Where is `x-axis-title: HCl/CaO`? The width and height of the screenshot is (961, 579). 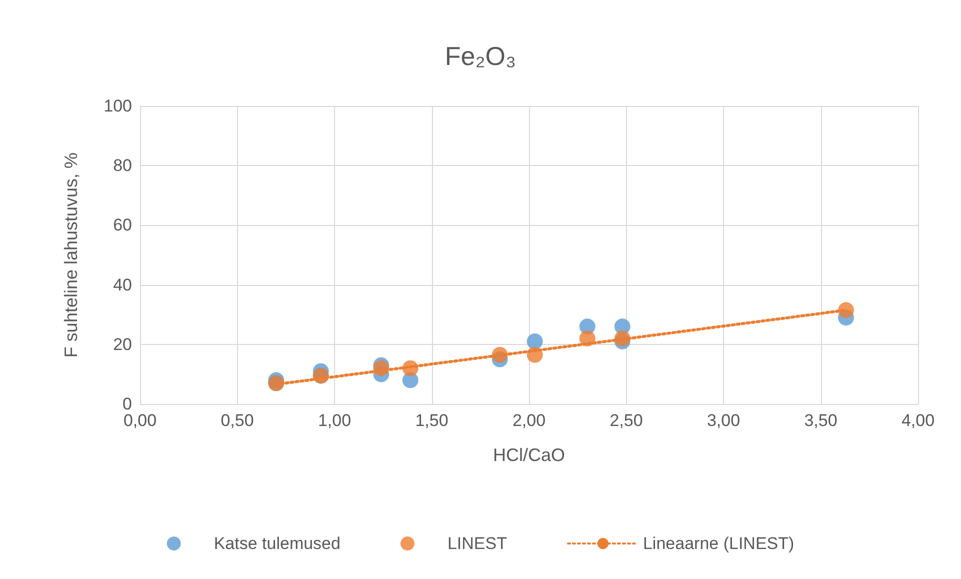 x-axis-title: HCl/CaO is located at coordinates (529, 455).